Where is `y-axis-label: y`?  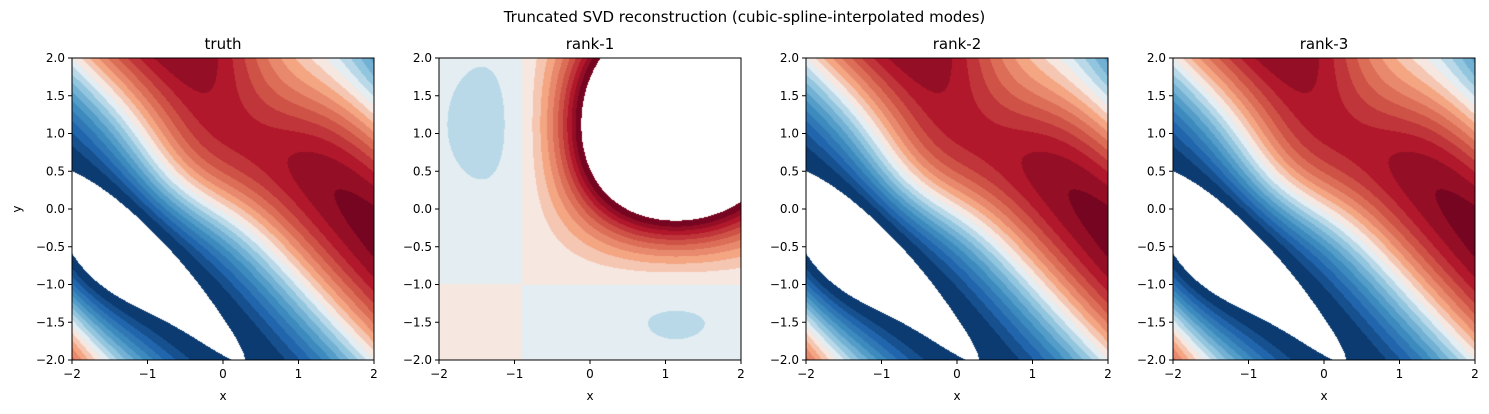
y-axis-label: y is located at coordinates (17, 208).